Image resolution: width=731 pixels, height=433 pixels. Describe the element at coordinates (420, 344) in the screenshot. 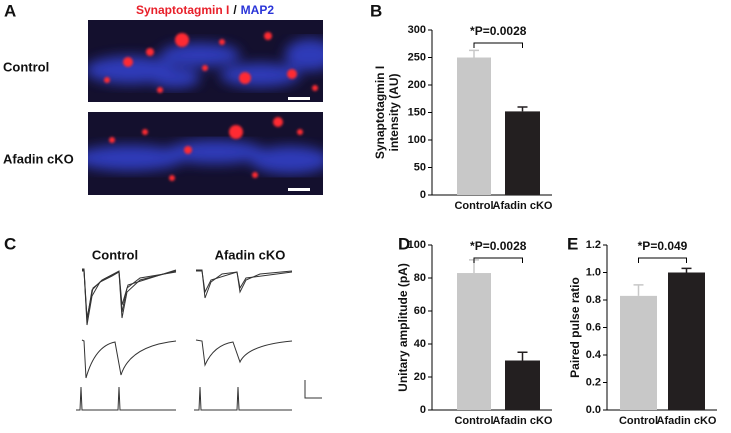

I see `y-tick-label: 40` at that location.